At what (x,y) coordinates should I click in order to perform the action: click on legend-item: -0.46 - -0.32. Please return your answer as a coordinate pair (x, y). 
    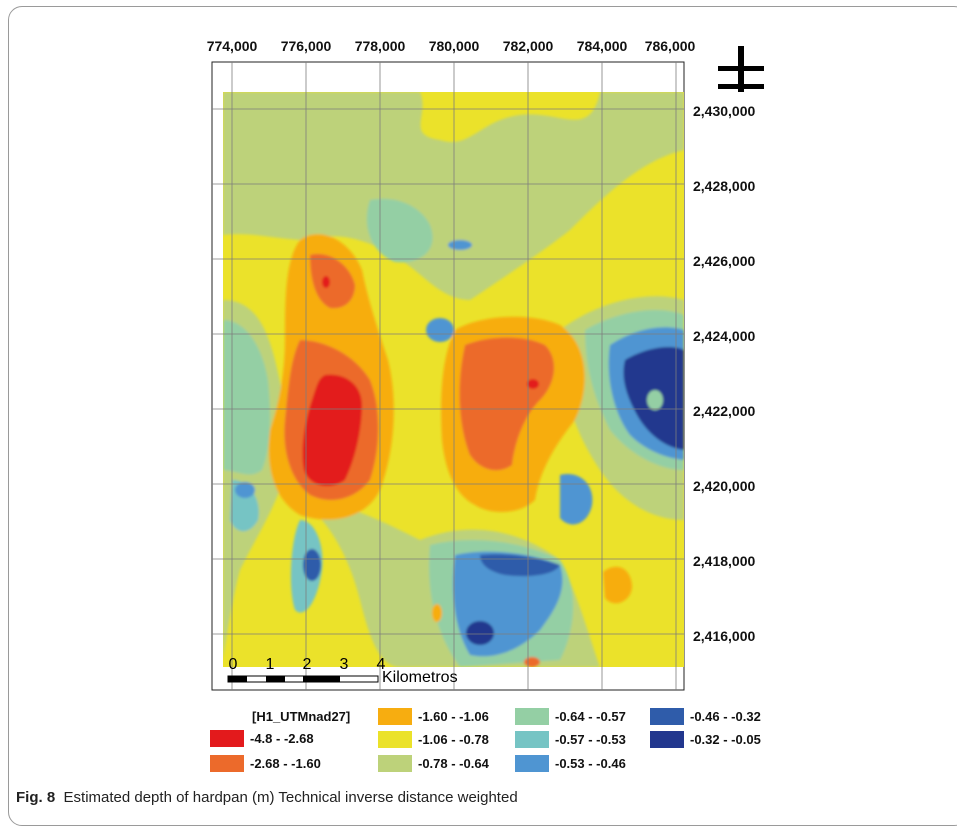
    Looking at the image, I should click on (705, 716).